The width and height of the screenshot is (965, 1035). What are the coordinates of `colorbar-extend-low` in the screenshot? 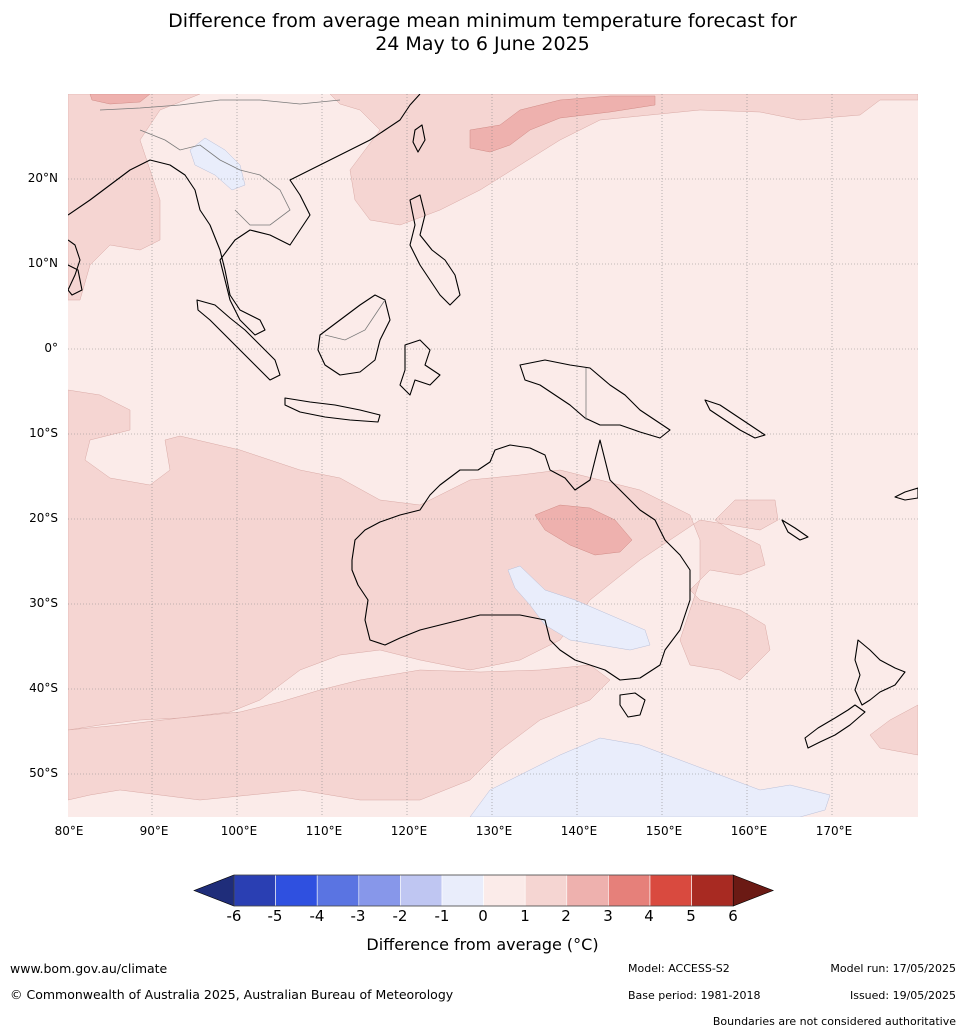 It's located at (214, 890).